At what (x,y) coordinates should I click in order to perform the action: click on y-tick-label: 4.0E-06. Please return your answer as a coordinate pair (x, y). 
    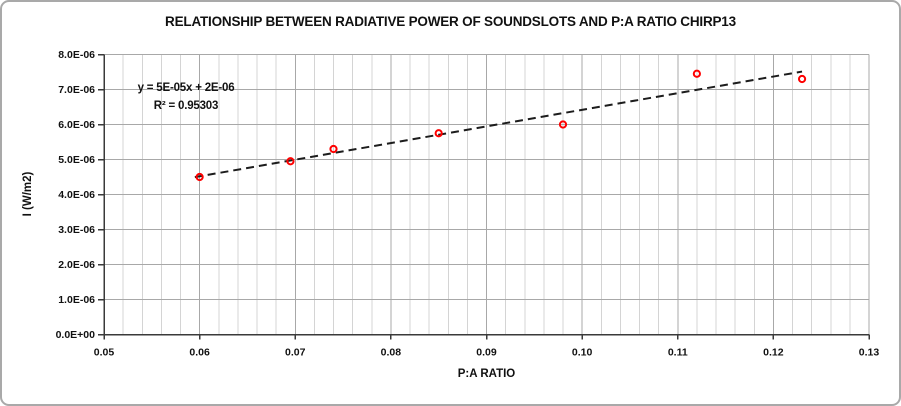
    Looking at the image, I should click on (76, 195).